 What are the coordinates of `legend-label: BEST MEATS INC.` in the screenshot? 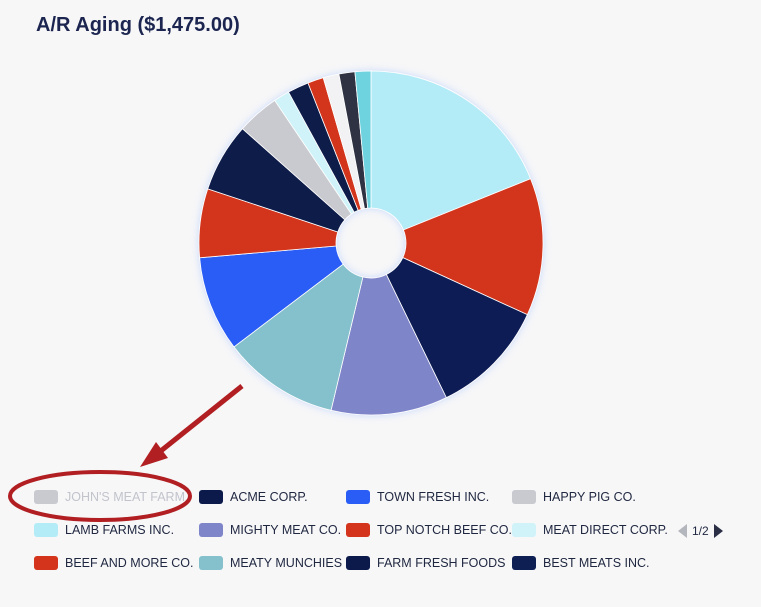 It's located at (596, 563).